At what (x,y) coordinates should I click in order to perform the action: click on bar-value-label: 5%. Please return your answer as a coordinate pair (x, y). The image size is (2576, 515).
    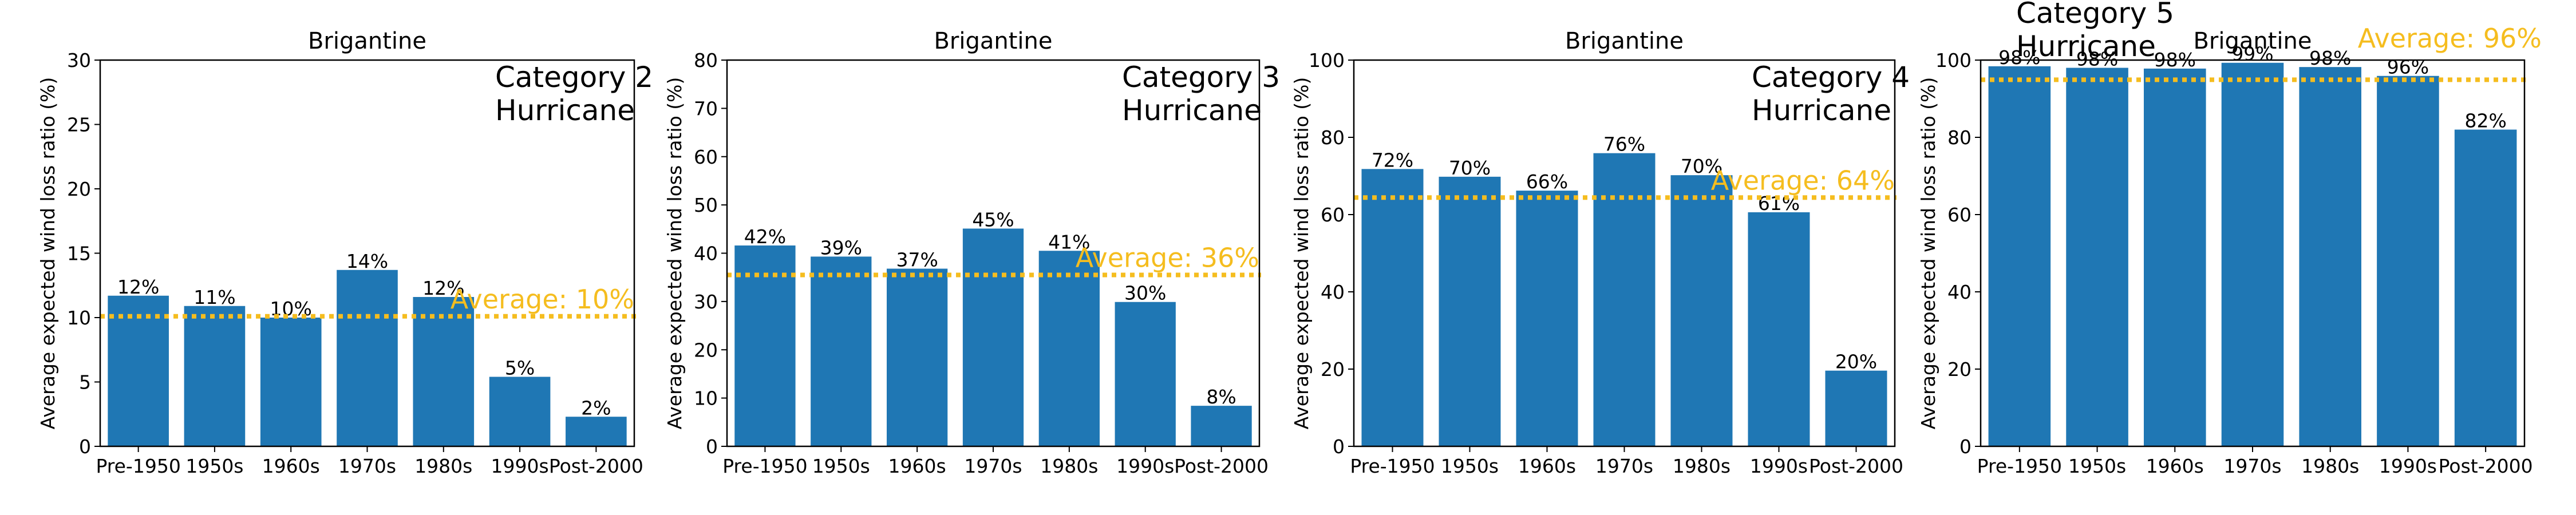
    Looking at the image, I should click on (520, 368).